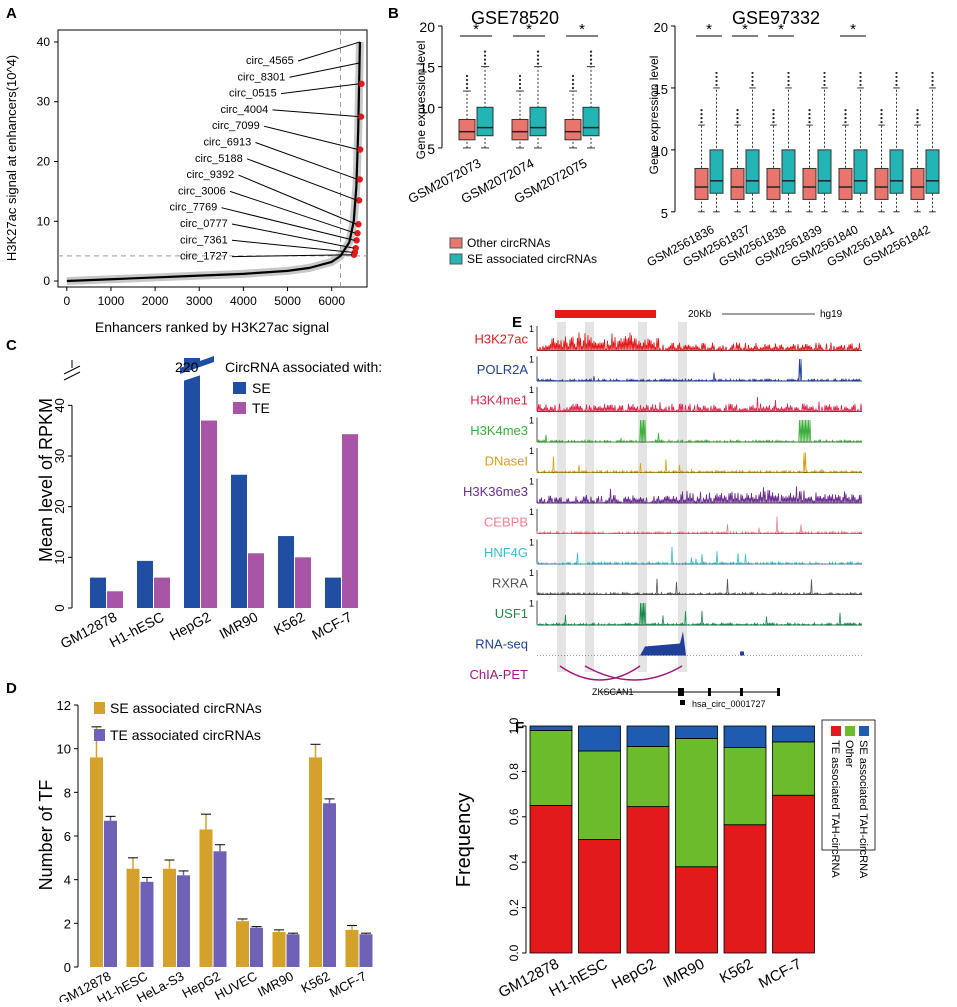 Image resolution: width=957 pixels, height=1007 pixels. I want to click on circ-label: circ_8301, so click(262, 77).